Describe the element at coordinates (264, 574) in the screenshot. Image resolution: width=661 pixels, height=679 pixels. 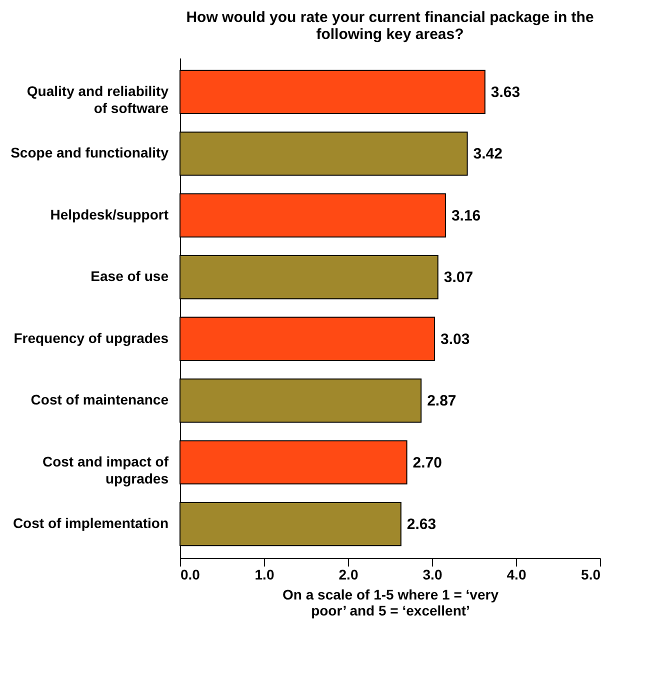
I see `x-tick-label: 1.0` at that location.